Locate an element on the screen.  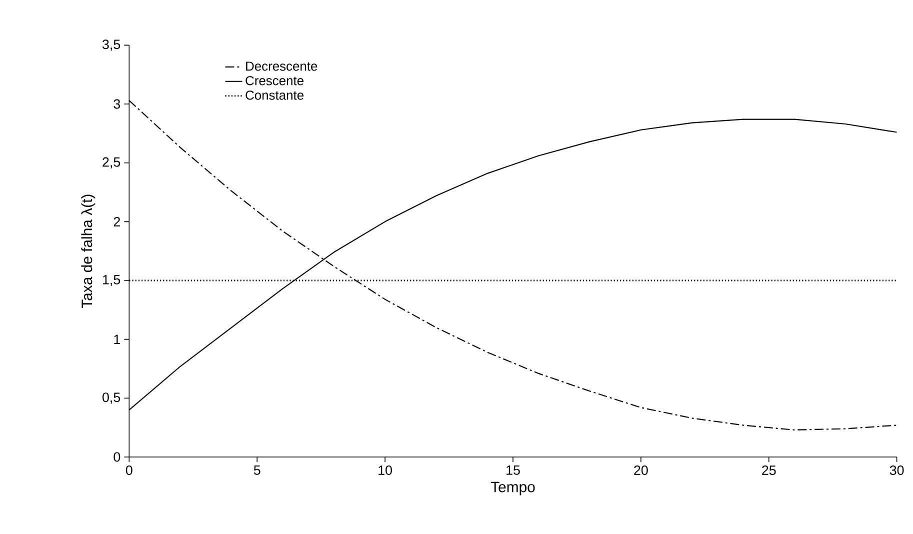
y-tick-label: 2,5 is located at coordinates (111, 162).